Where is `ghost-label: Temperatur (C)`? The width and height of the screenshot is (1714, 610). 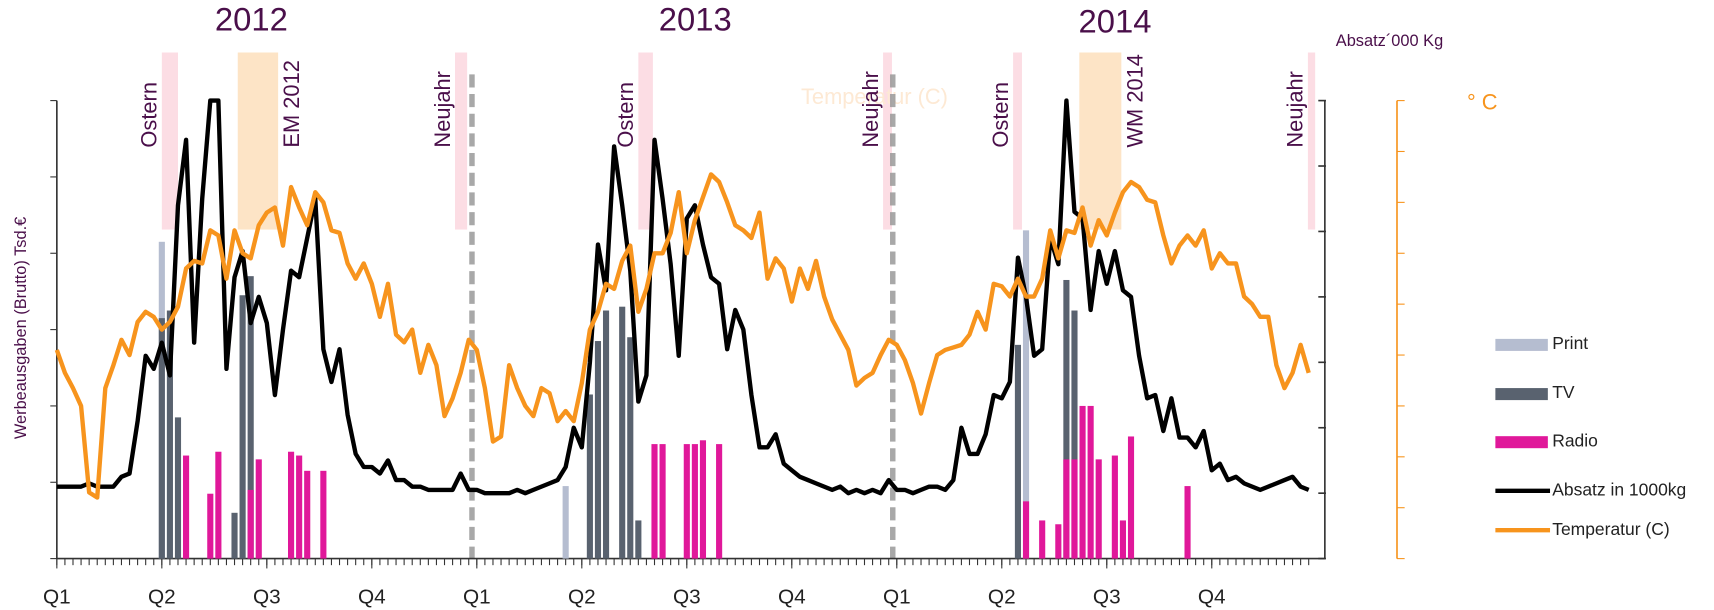
ghost-label: Temperatur (C) is located at coordinates (874, 96).